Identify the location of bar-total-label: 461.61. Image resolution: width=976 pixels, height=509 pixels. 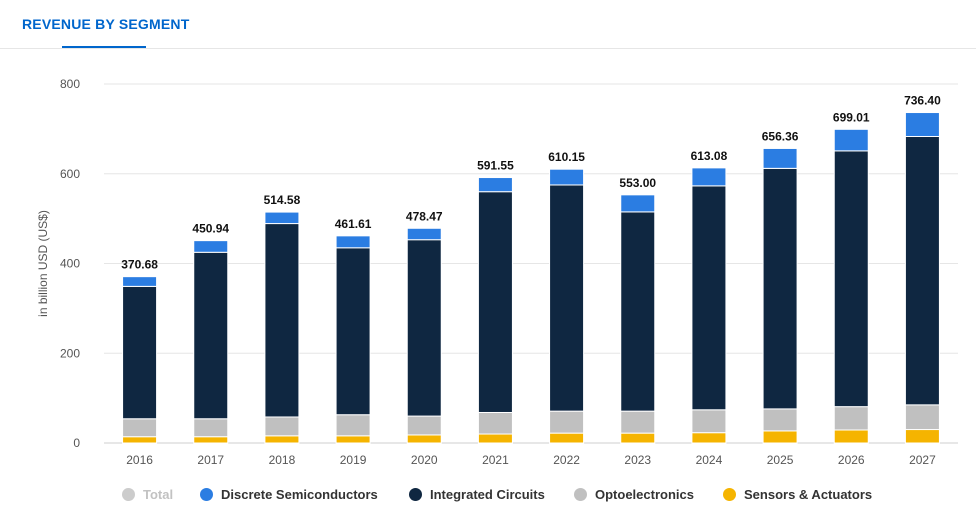
(353, 224).